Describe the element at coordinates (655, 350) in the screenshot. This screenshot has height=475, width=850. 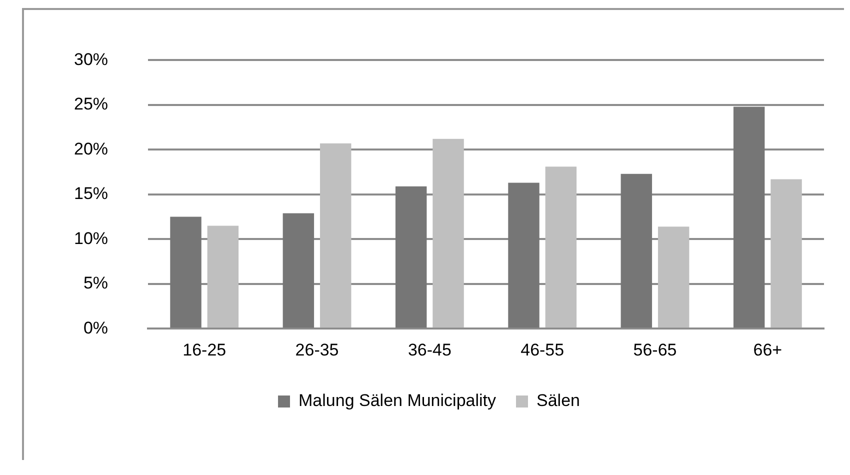
I see `x-tick-label: 56-65` at that location.